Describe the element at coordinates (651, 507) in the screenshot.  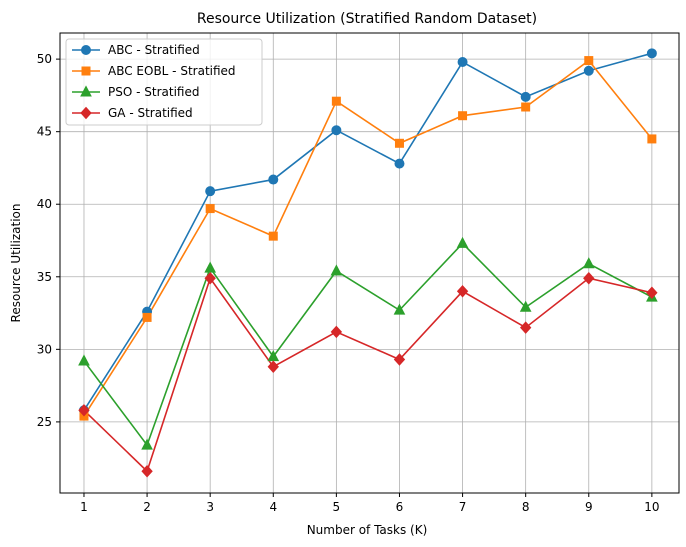
I see `x-tick-label: 10` at that location.